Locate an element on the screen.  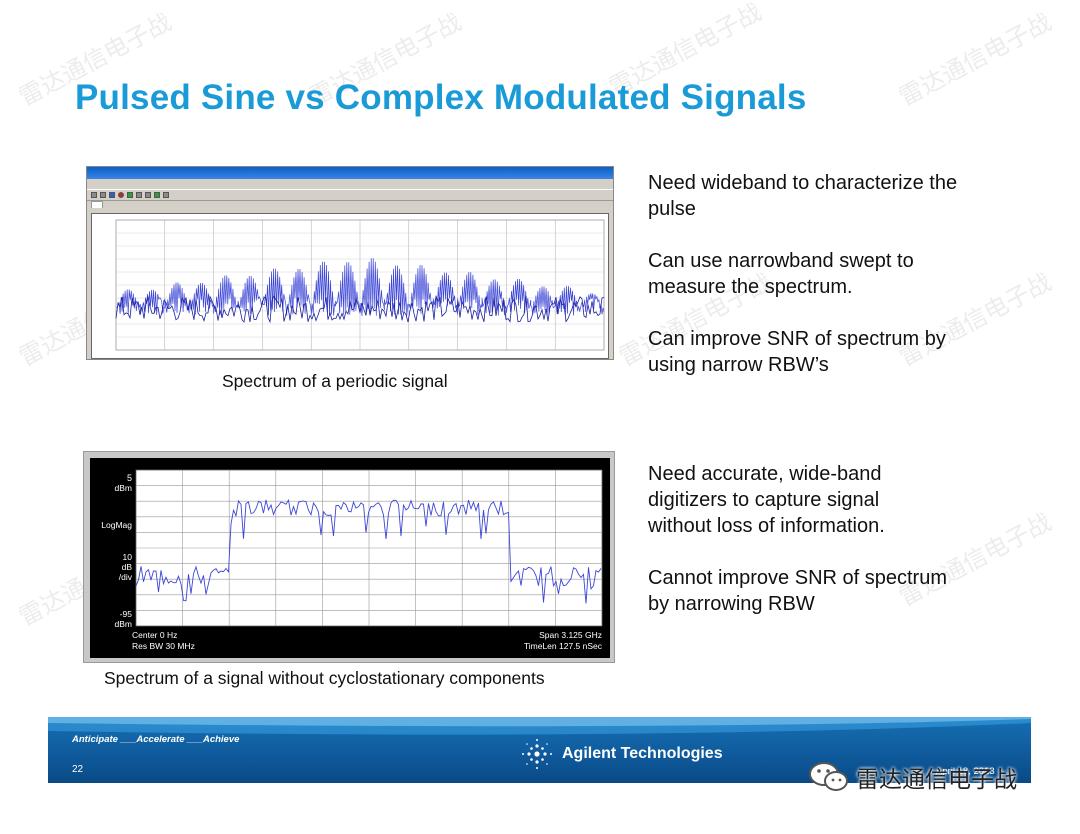
top-value-label: 5 is located at coordinates (129, 478).